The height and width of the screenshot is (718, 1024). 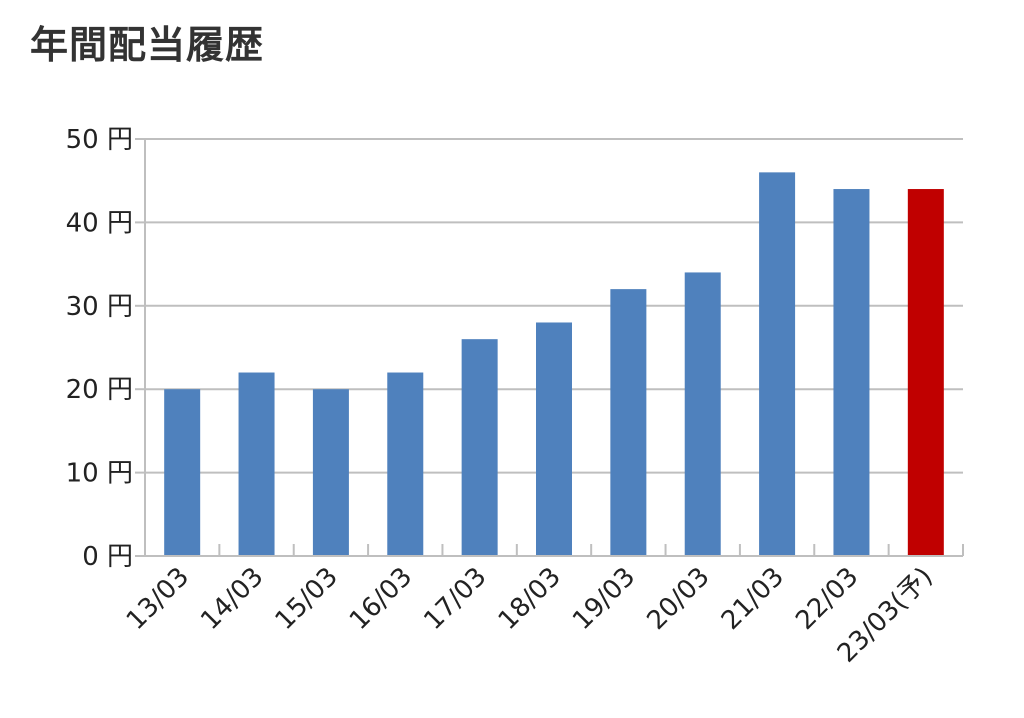 What do you see at coordinates (554, 439) in the screenshot?
I see `bar-18/03` at bounding box center [554, 439].